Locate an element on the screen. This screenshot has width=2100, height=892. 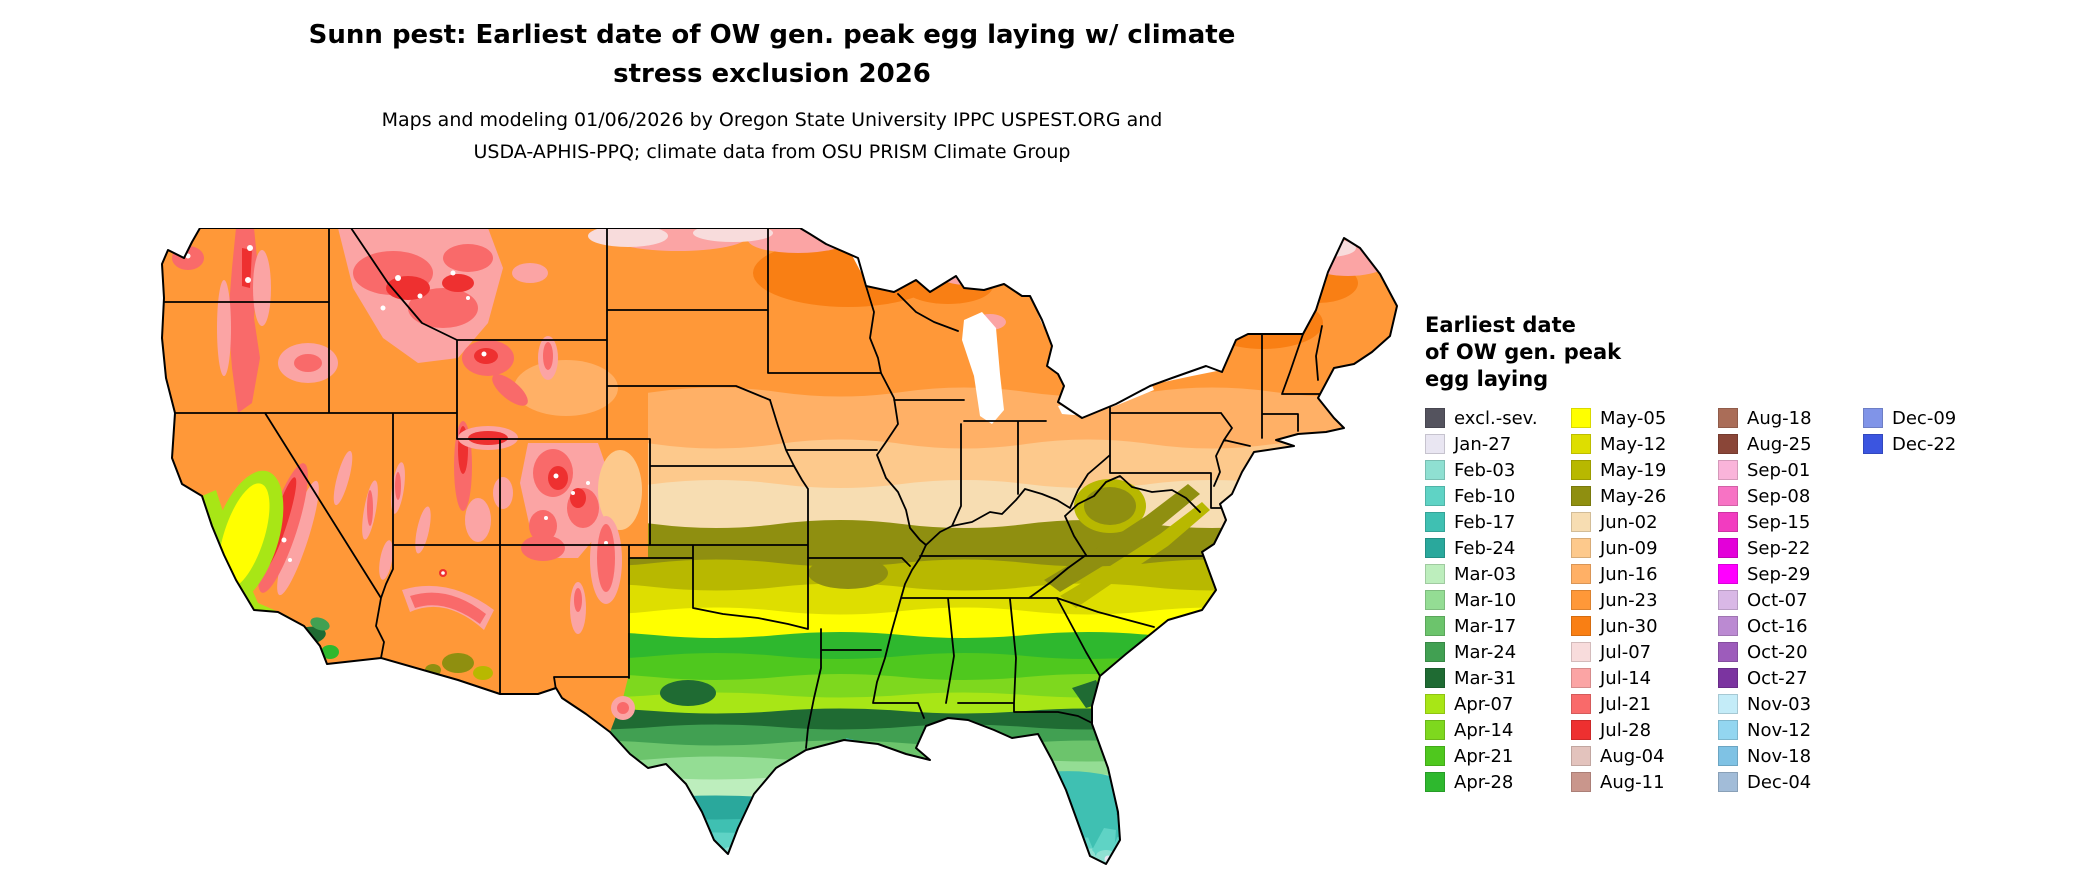
legend-entry: Mar-24 is located at coordinates (1498, 652).